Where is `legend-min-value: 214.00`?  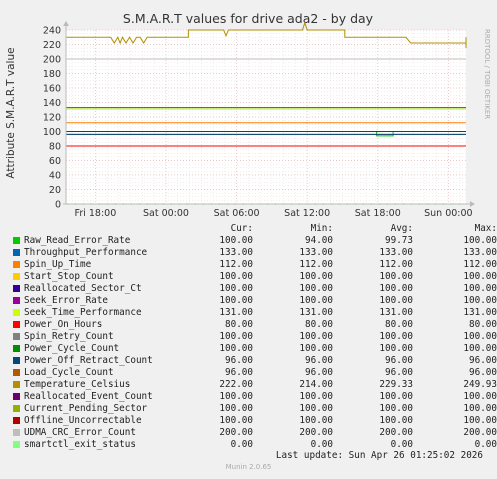
legend-min-value: 214.00 is located at coordinates (316, 384).